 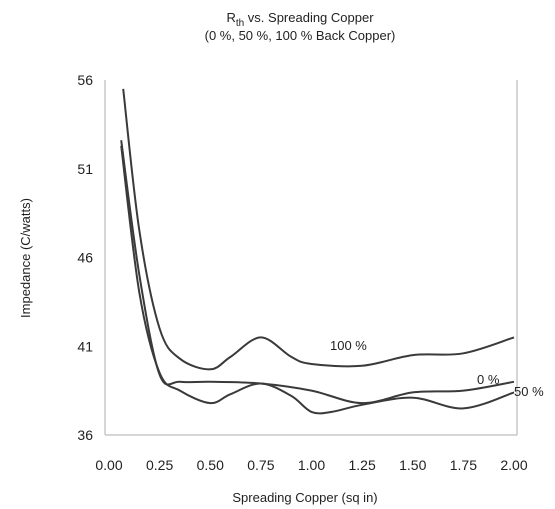 What do you see at coordinates (240, 23) in the screenshot?
I see `chart-title-subscript: th` at bounding box center [240, 23].